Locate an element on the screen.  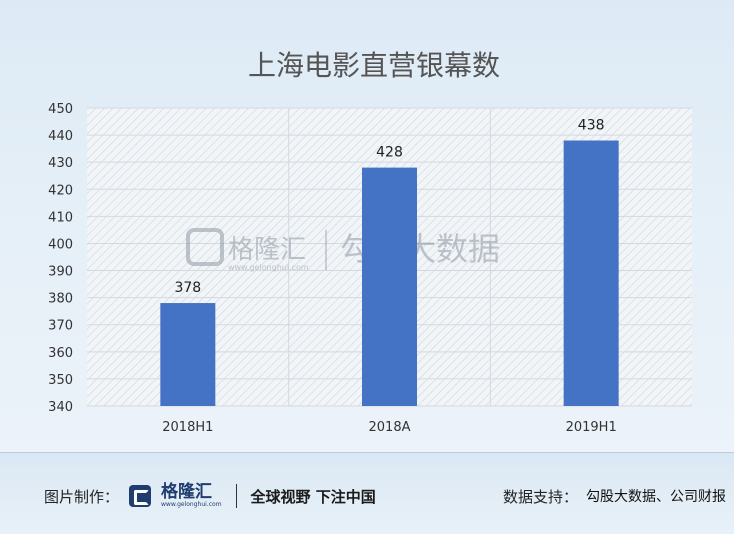
logo-name: 格隆汇 is located at coordinates (187, 492).